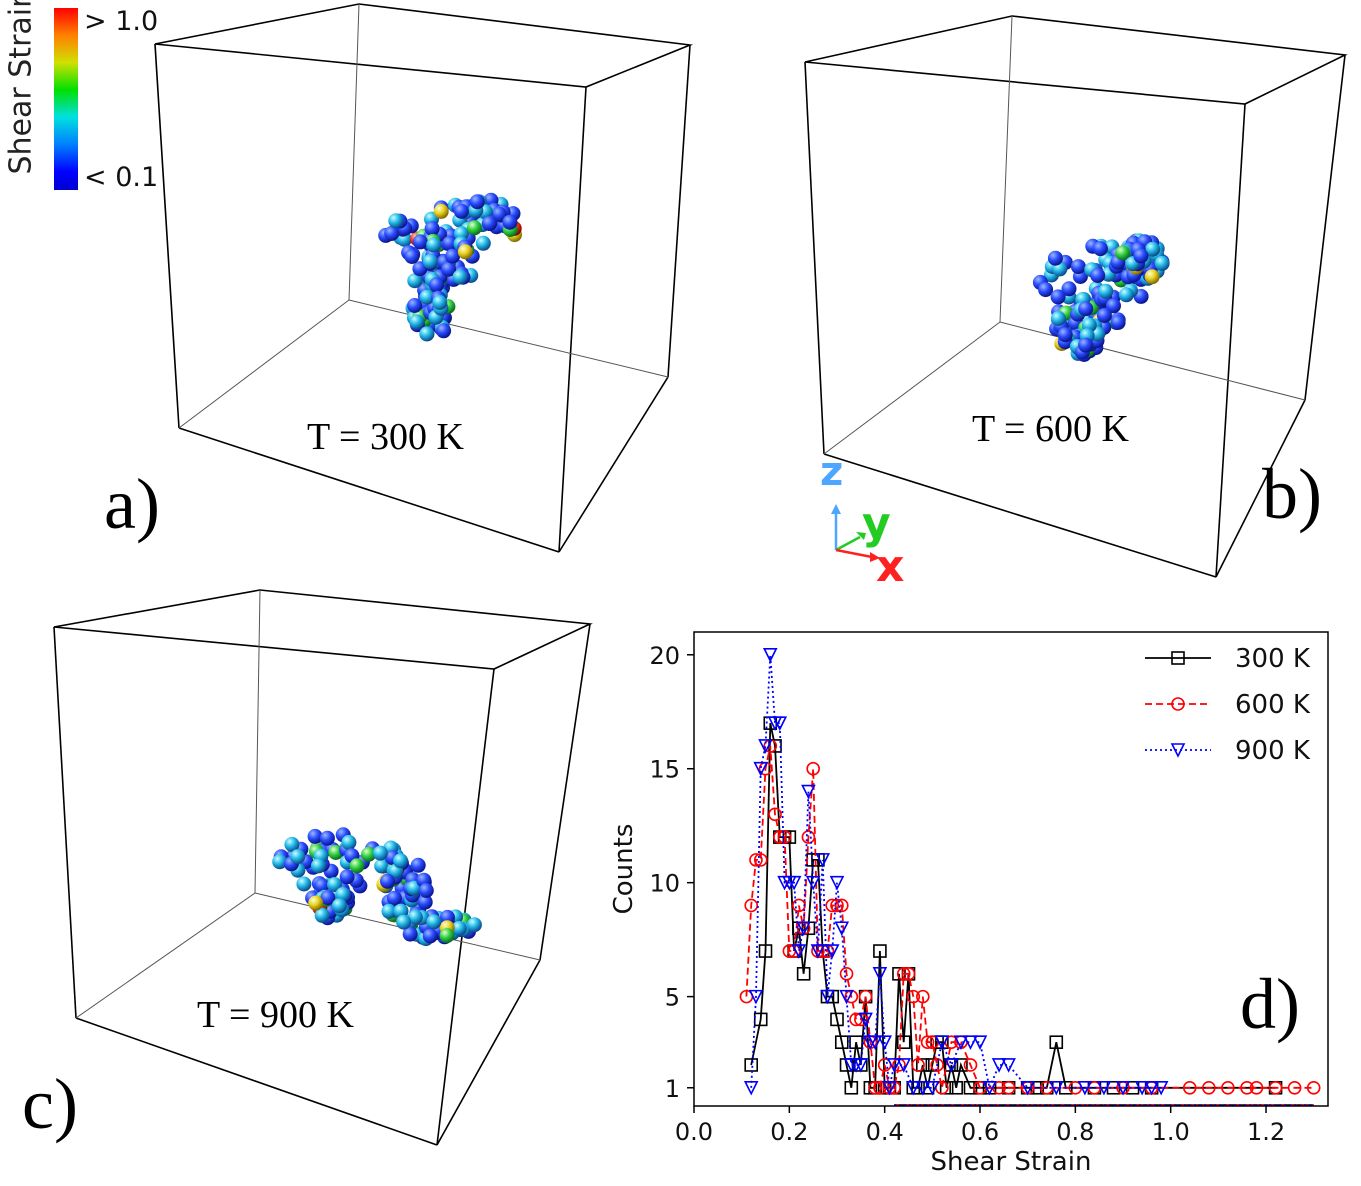  I want to click on y-tick-label: 10, so click(664, 884).